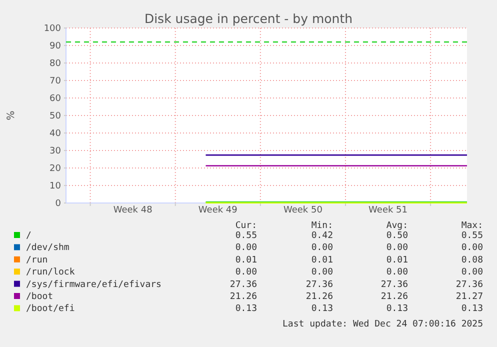 This screenshot has height=347, width=497. What do you see at coordinates (472, 226) in the screenshot?
I see `text: Max:` at bounding box center [472, 226].